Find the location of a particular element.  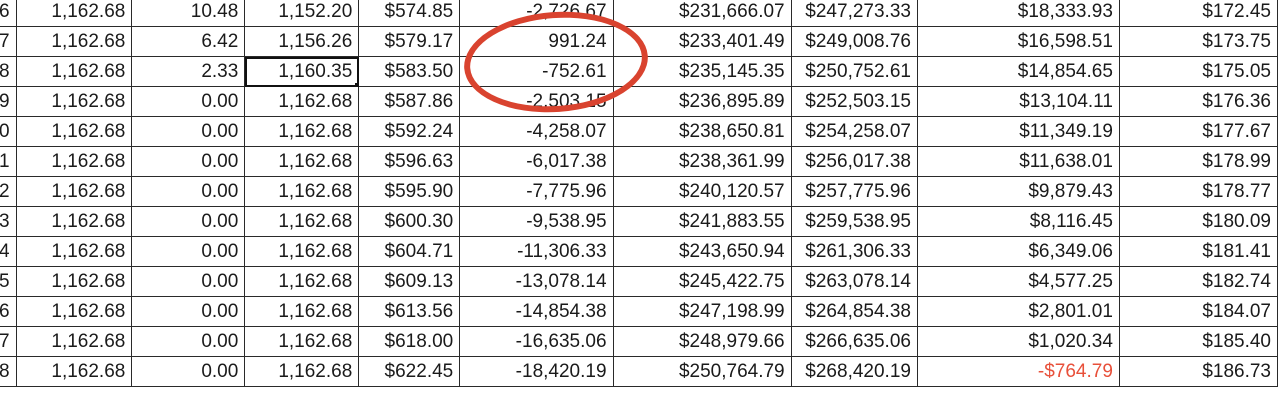

row-number-cell: 2 is located at coordinates (8, 191).